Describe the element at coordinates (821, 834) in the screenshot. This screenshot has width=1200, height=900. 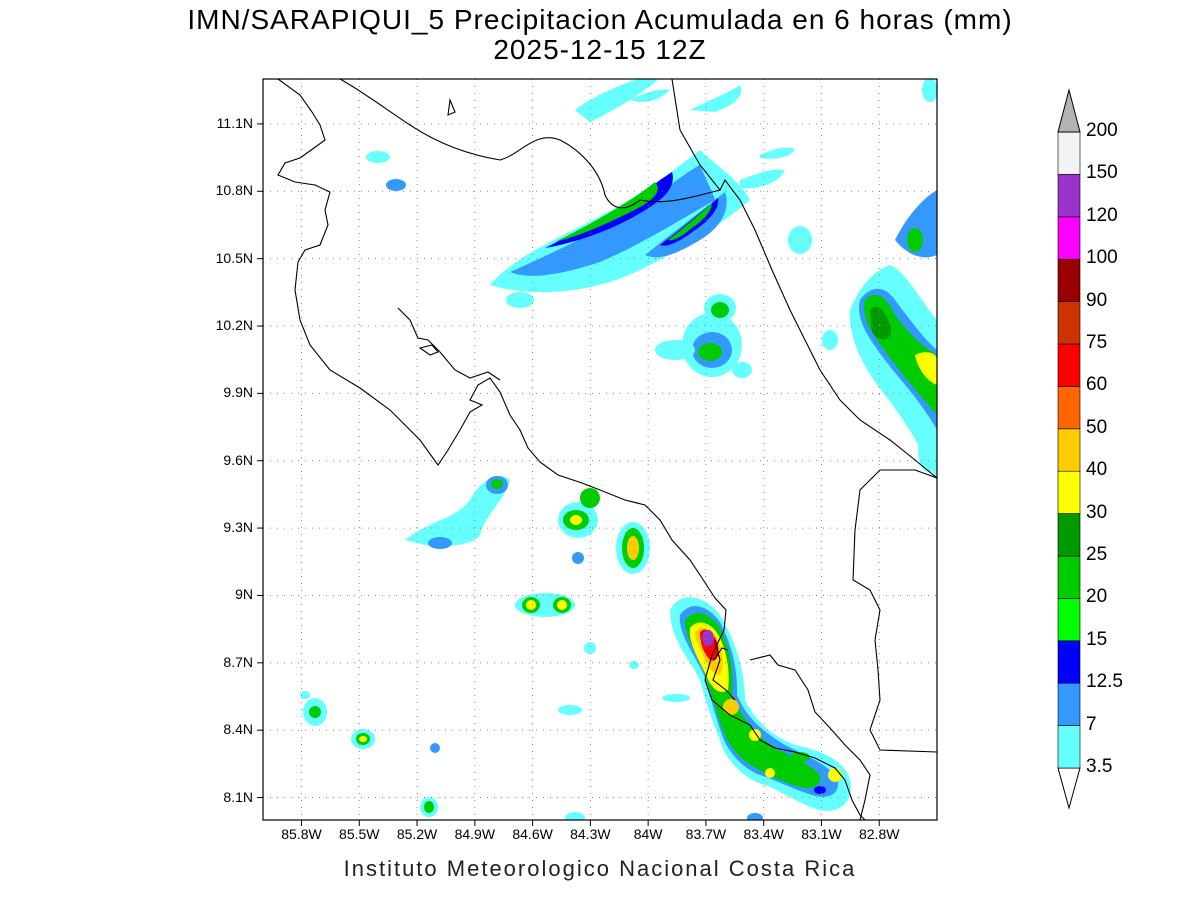
I see `longitude-tick-label: 83.1W` at that location.